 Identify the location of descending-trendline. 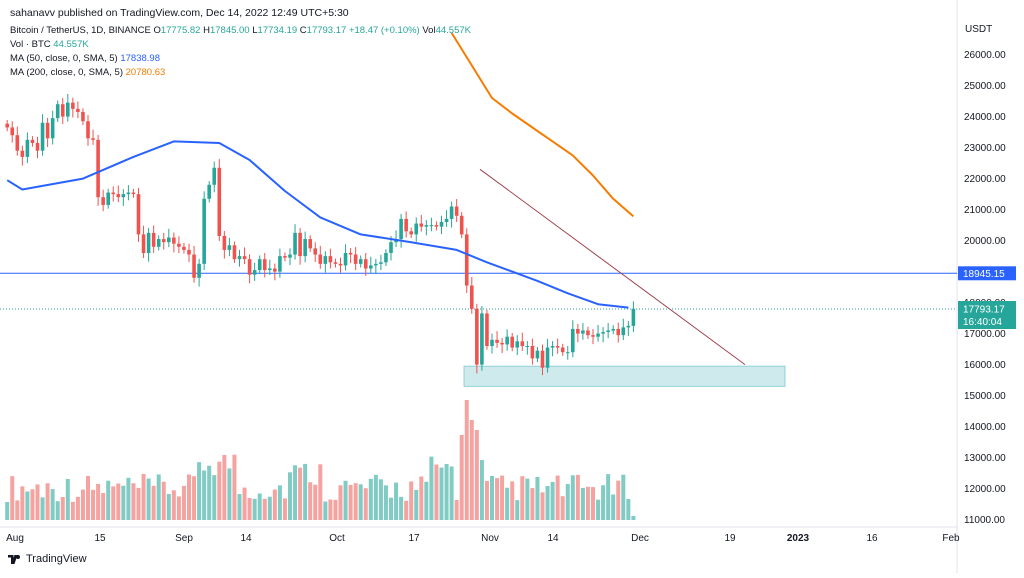
(612, 267).